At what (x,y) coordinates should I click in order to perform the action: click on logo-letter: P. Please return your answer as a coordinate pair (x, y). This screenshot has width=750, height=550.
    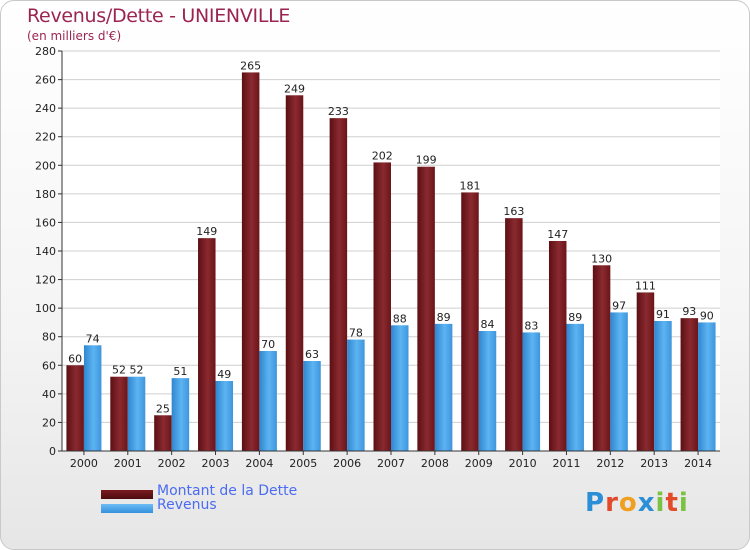
    Looking at the image, I should click on (595, 503).